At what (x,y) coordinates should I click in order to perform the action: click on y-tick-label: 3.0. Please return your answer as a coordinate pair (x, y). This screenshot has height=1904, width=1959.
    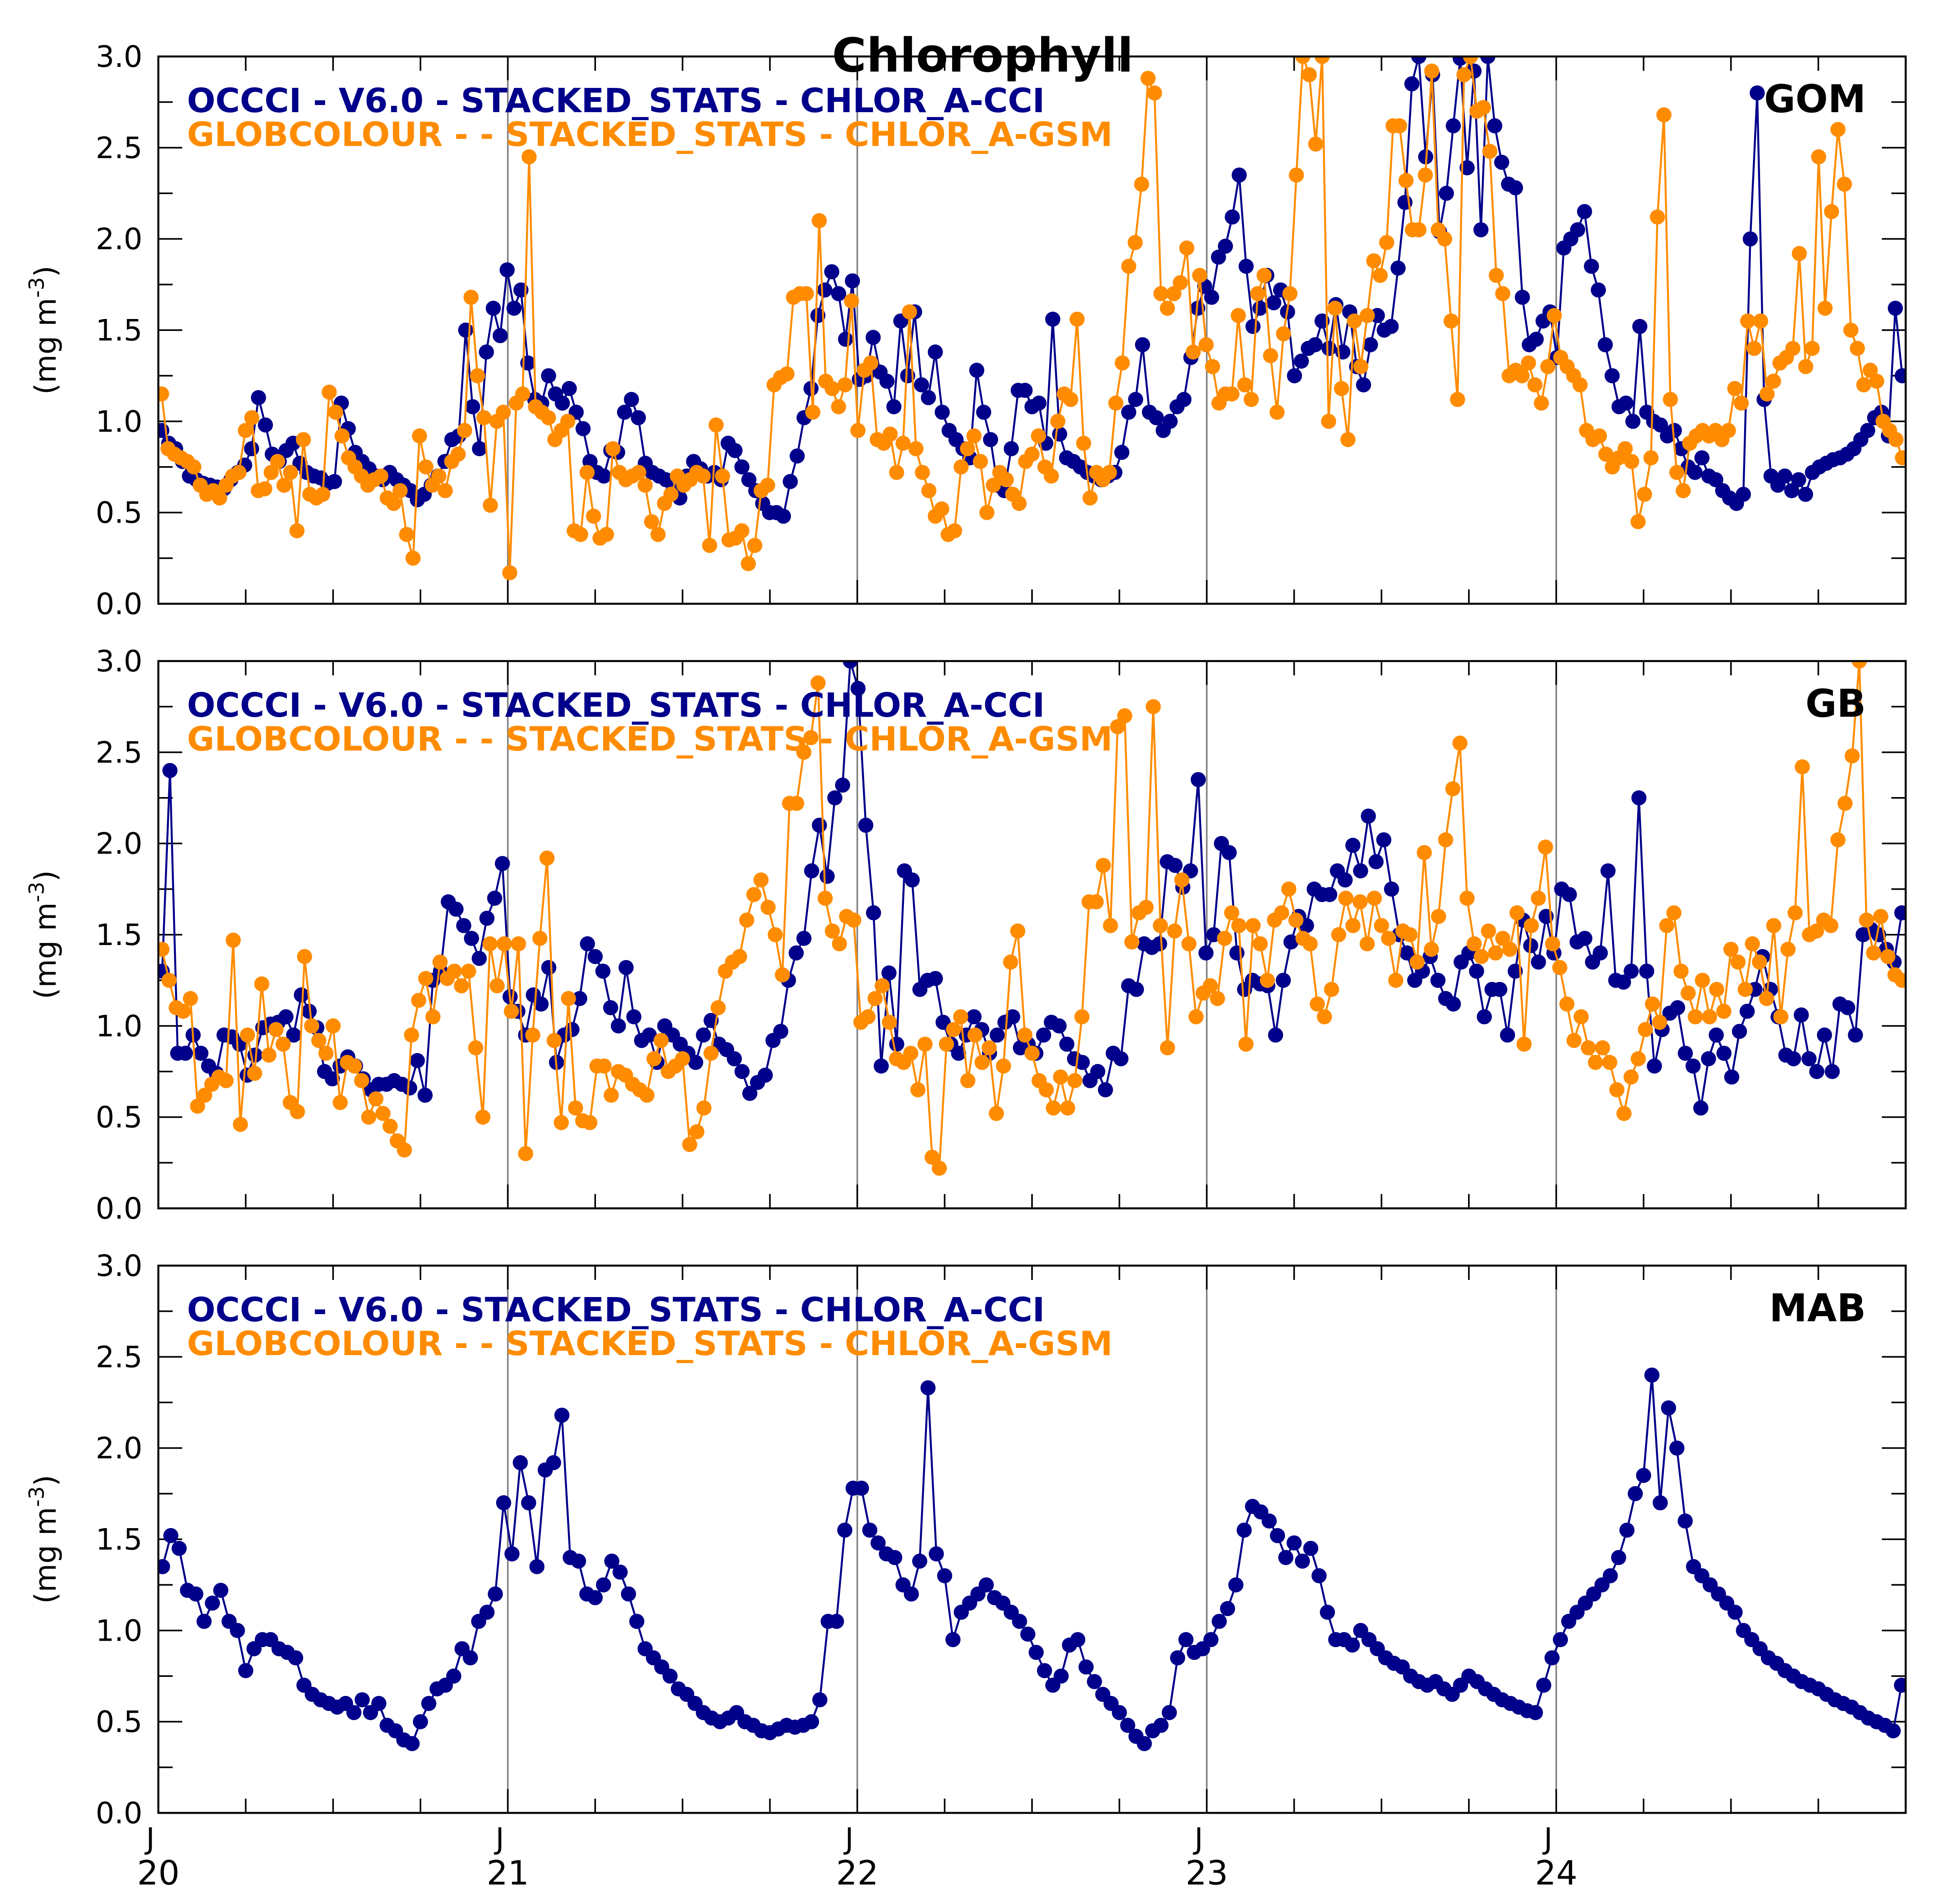
    Looking at the image, I should click on (118, 661).